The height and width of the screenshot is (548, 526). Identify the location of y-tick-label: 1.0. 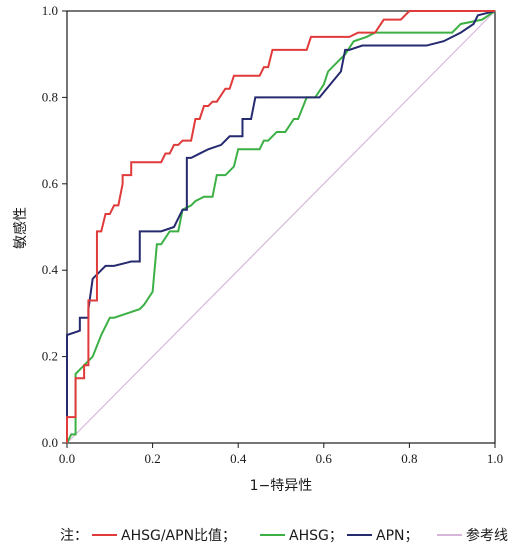
(50, 10).